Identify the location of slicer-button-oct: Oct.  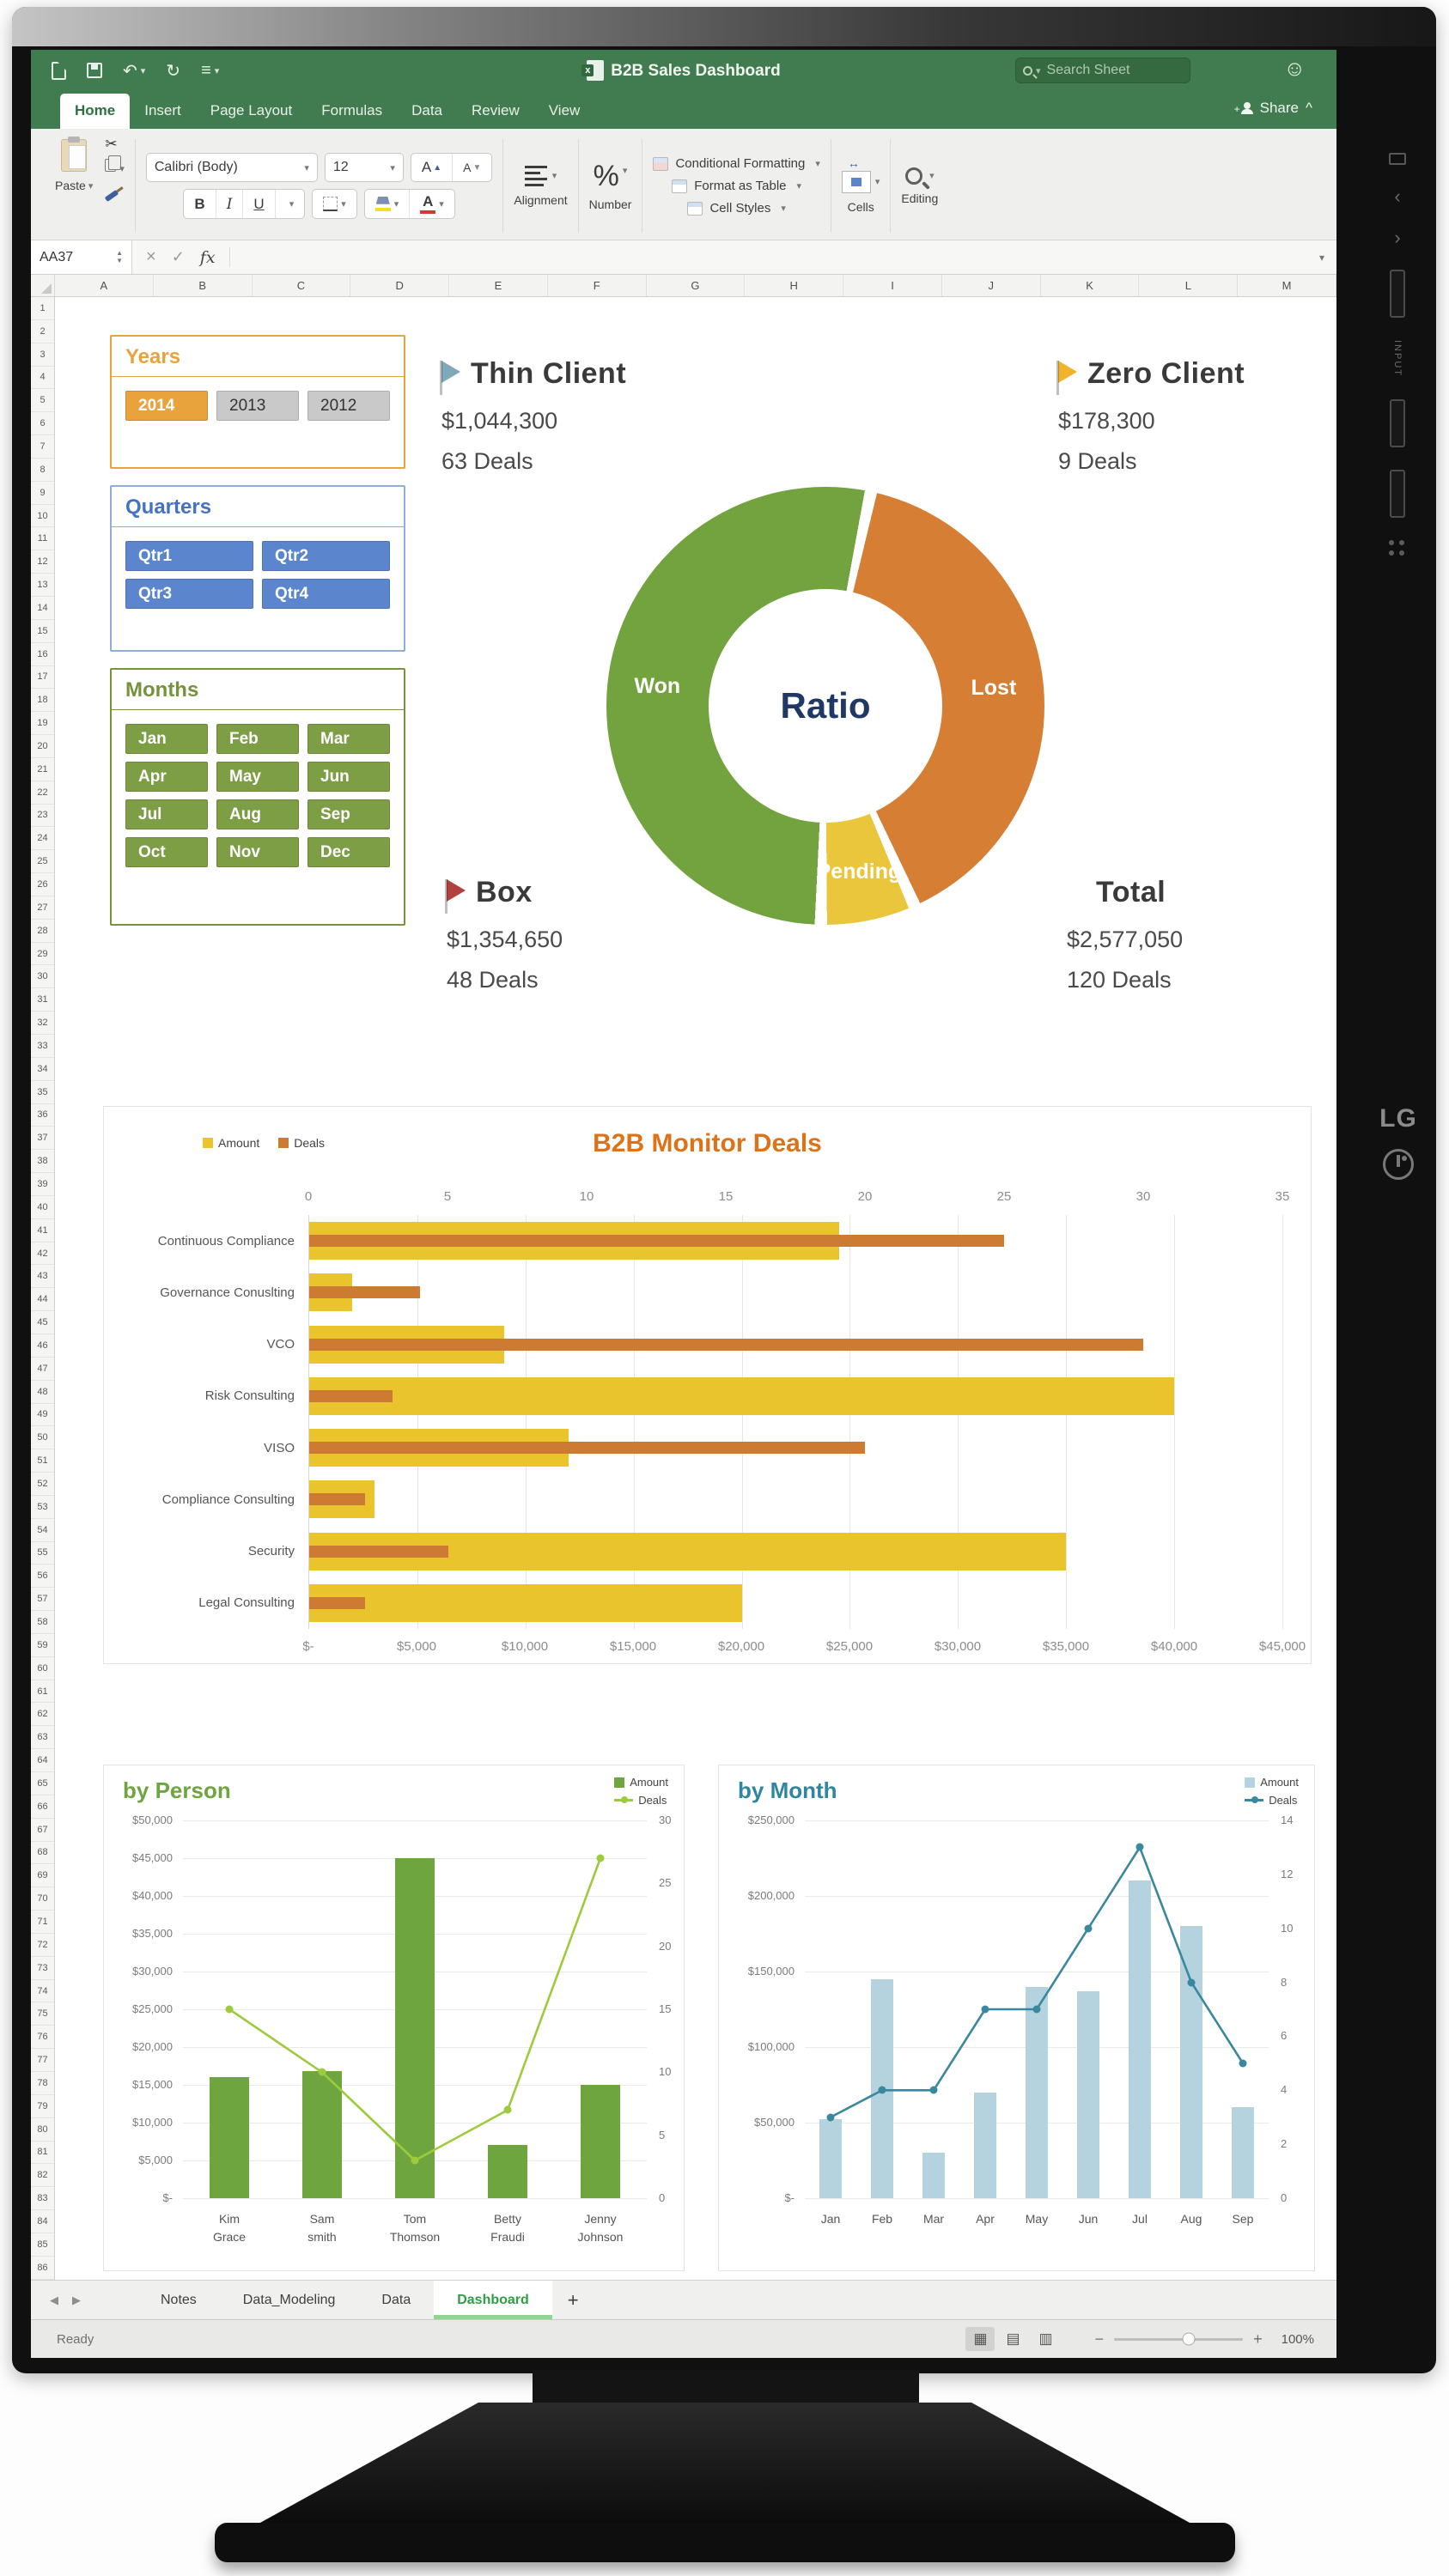
(166, 852).